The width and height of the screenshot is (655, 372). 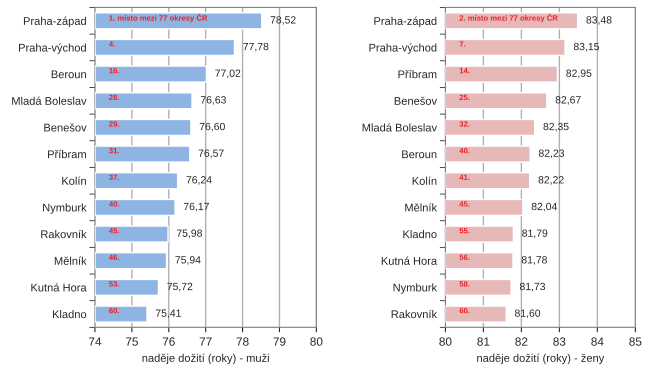 What do you see at coordinates (599, 20) in the screenshot?
I see `data-label: 83,48` at bounding box center [599, 20].